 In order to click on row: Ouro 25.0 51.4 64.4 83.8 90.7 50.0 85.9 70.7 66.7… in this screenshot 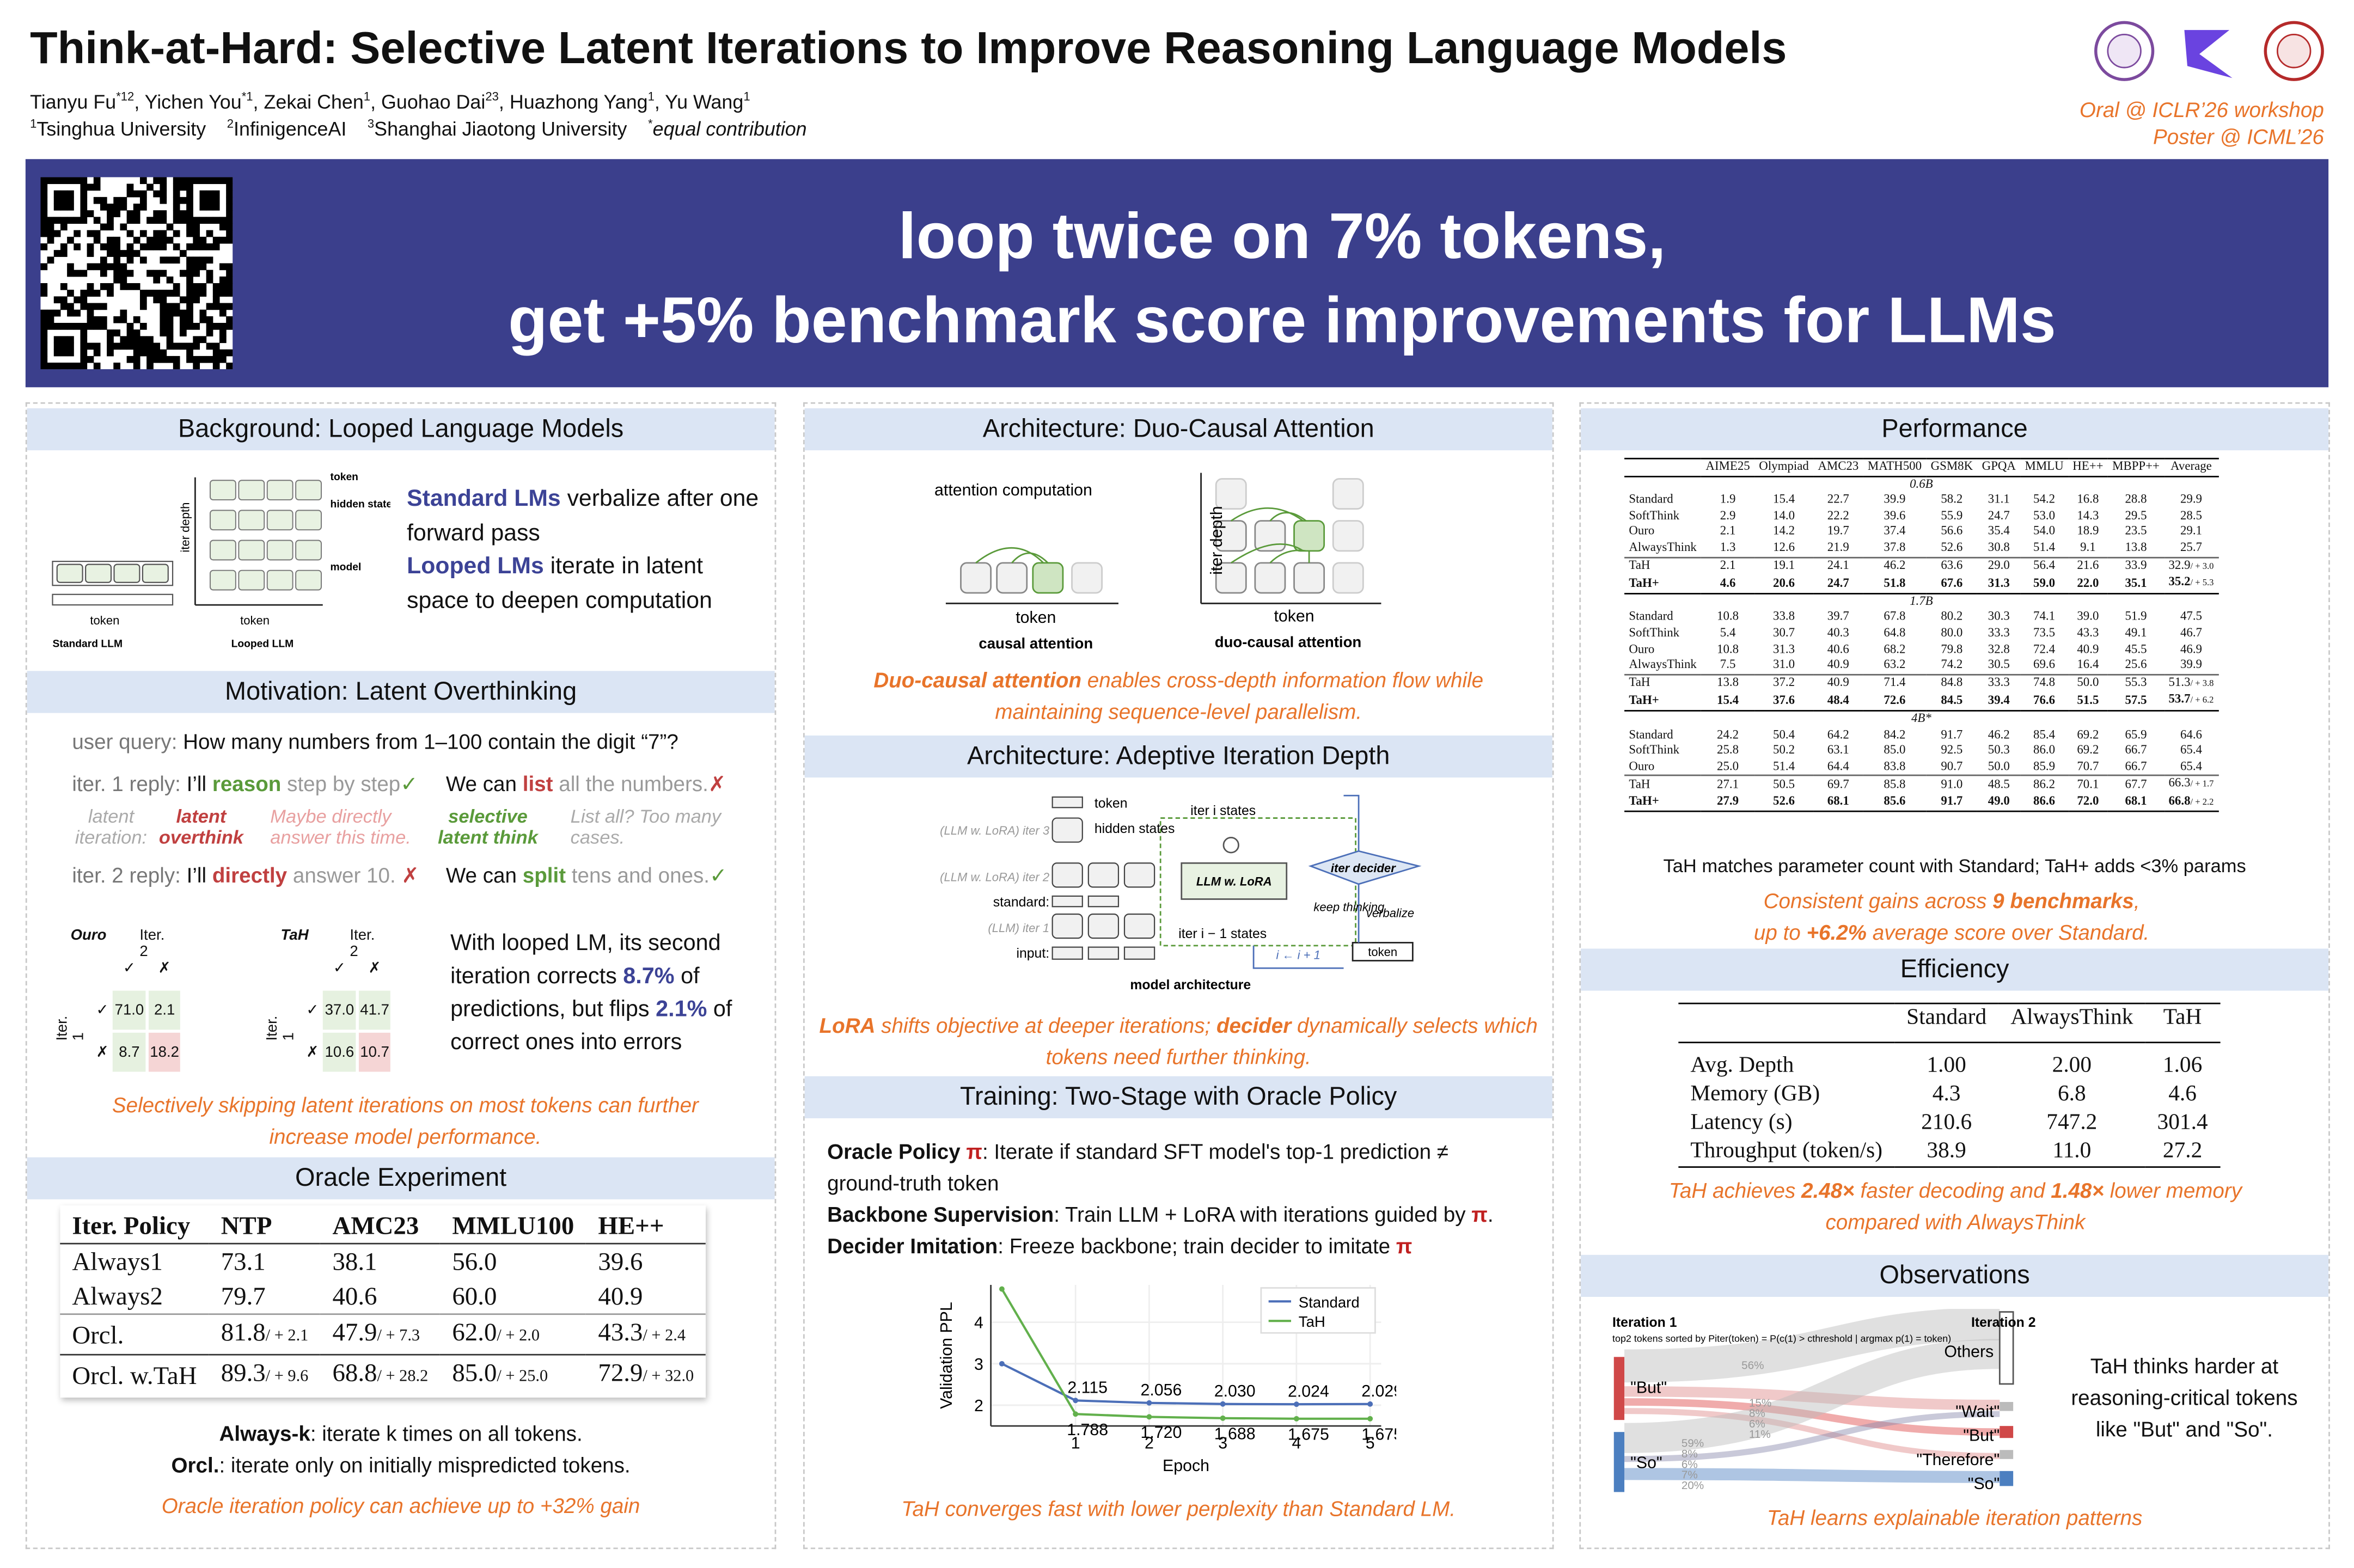, I will do `click(1921, 767)`.